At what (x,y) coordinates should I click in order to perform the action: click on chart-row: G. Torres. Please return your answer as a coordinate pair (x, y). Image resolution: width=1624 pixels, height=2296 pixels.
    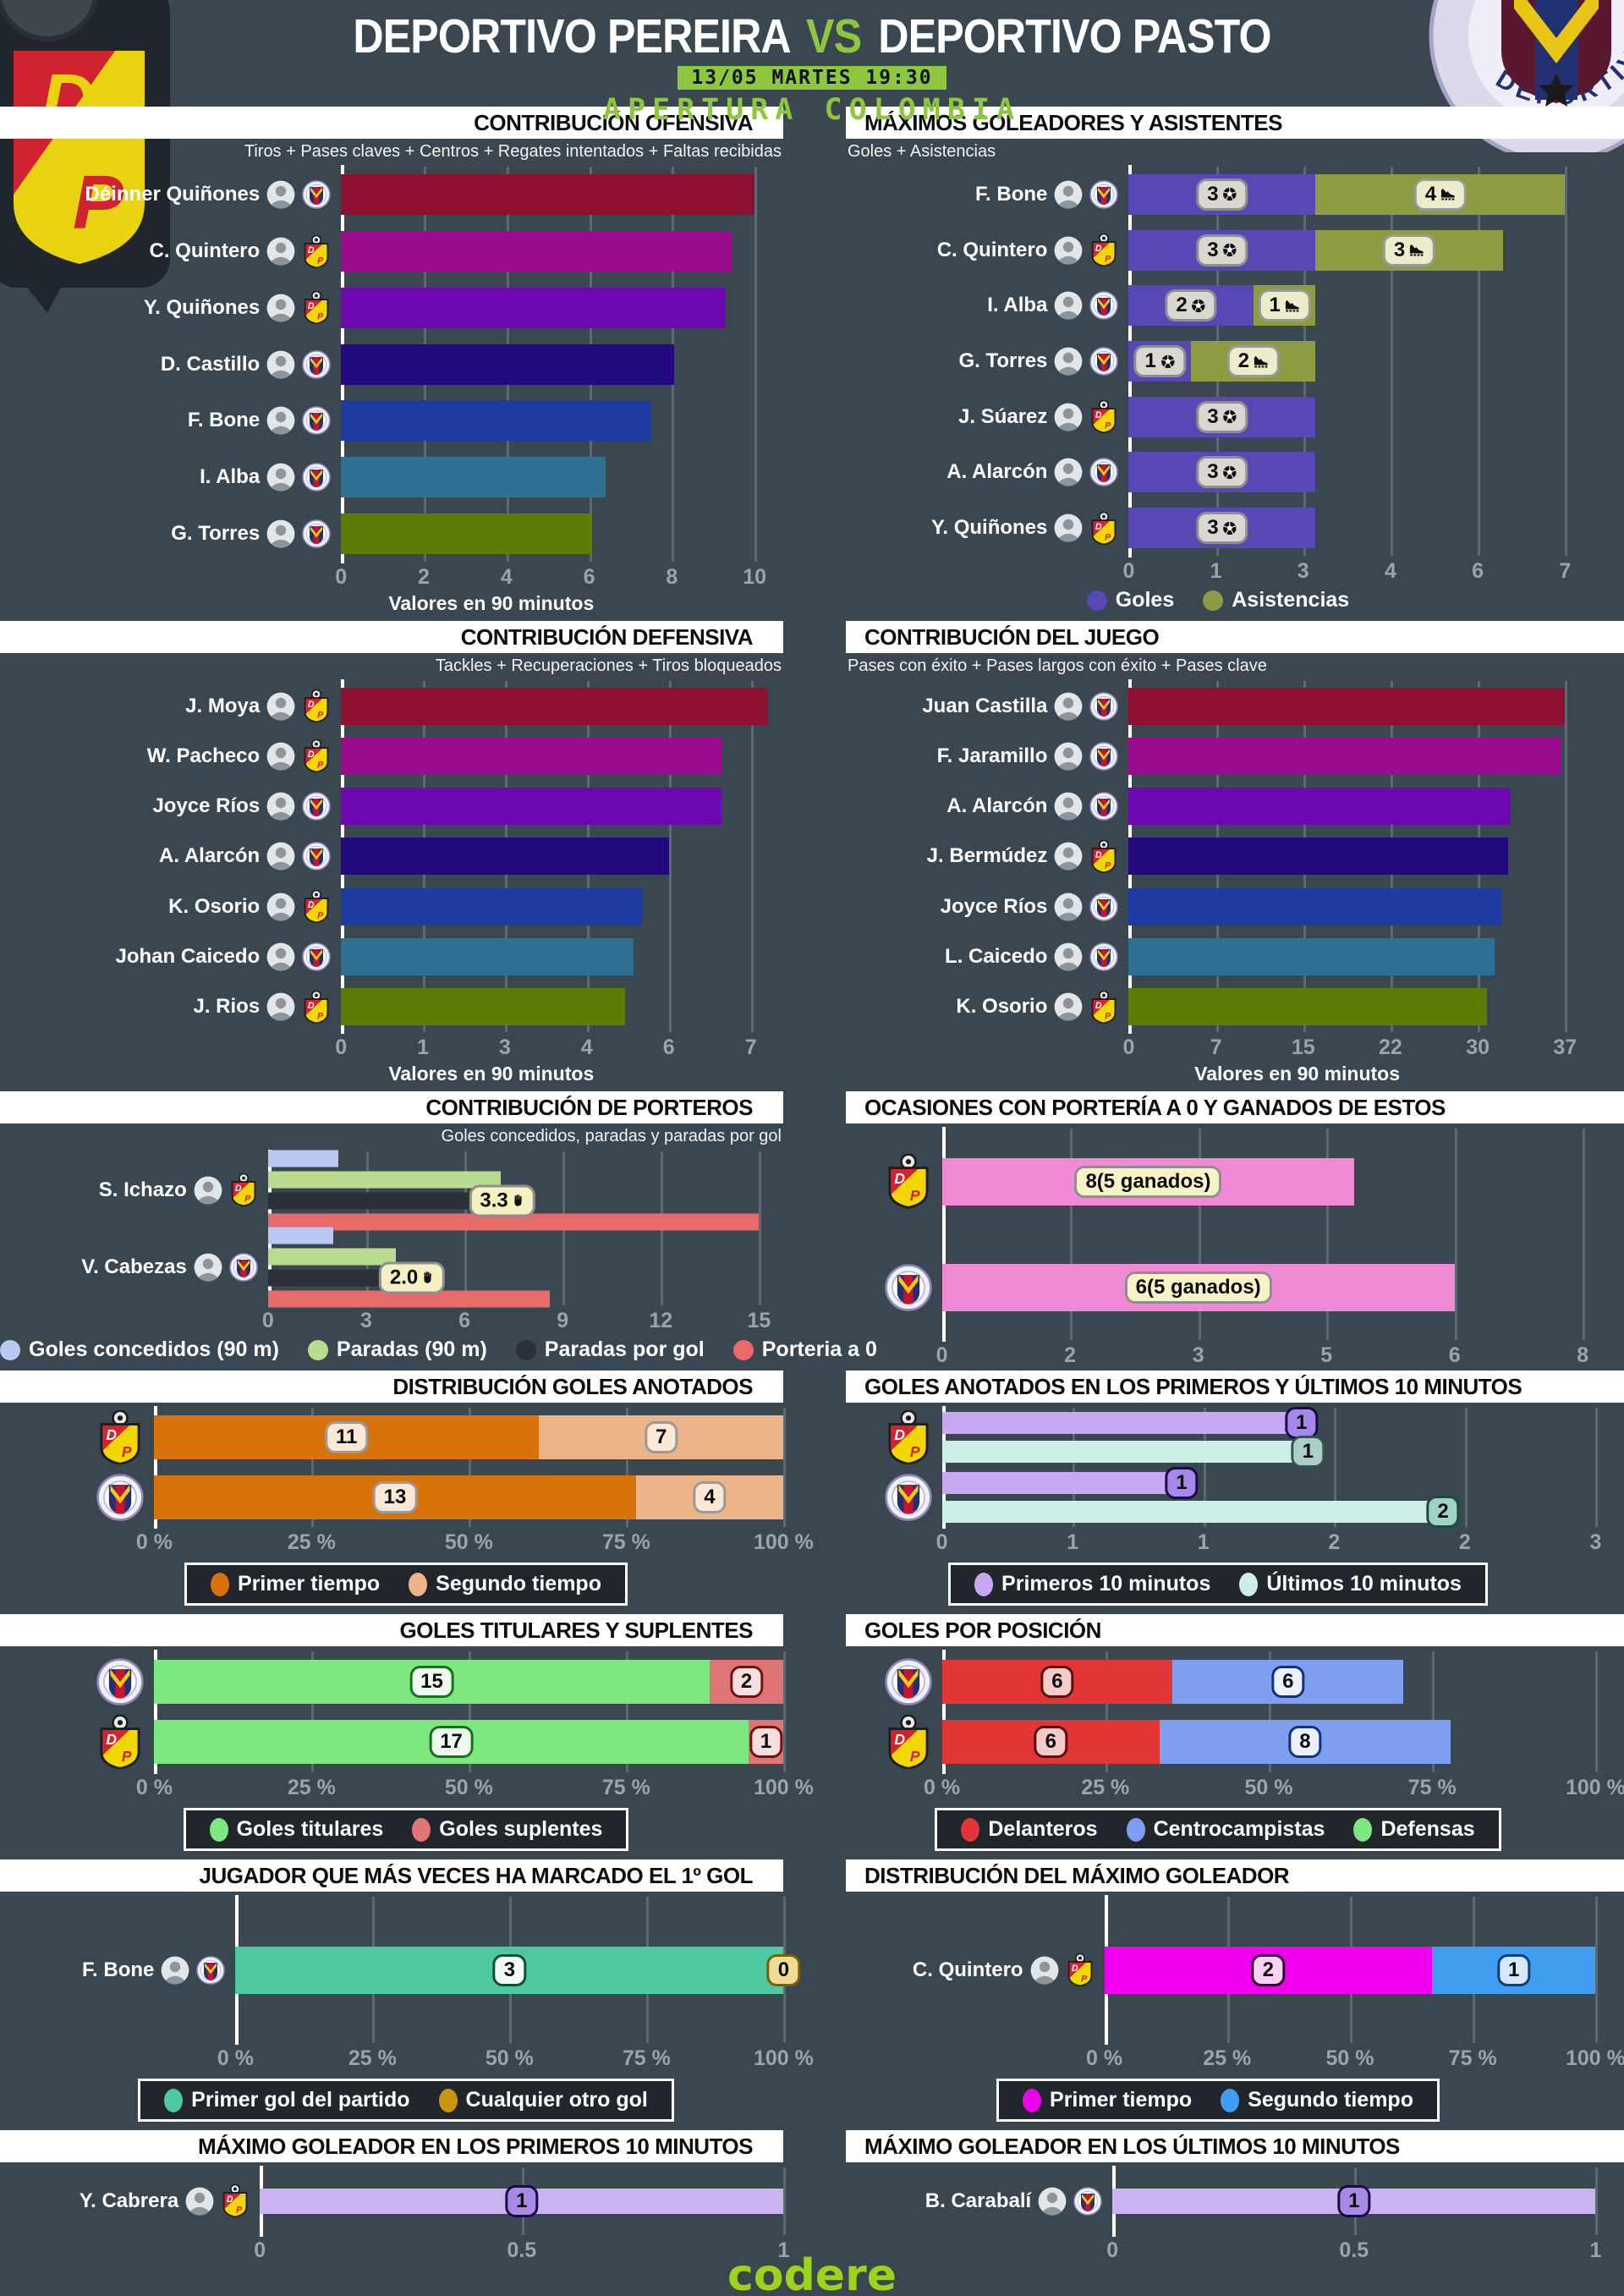
    Looking at the image, I should click on (406, 533).